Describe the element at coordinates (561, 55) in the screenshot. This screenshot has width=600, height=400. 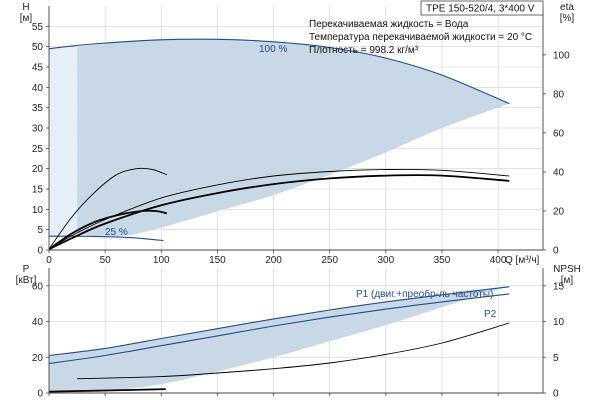
I see `y-right-tick-label: 100` at that location.